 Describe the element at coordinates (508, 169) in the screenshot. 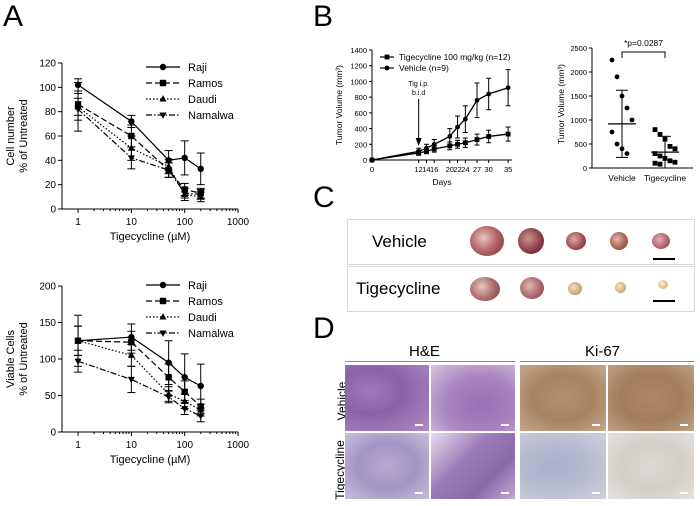

I see `x-tick-label: 35` at that location.